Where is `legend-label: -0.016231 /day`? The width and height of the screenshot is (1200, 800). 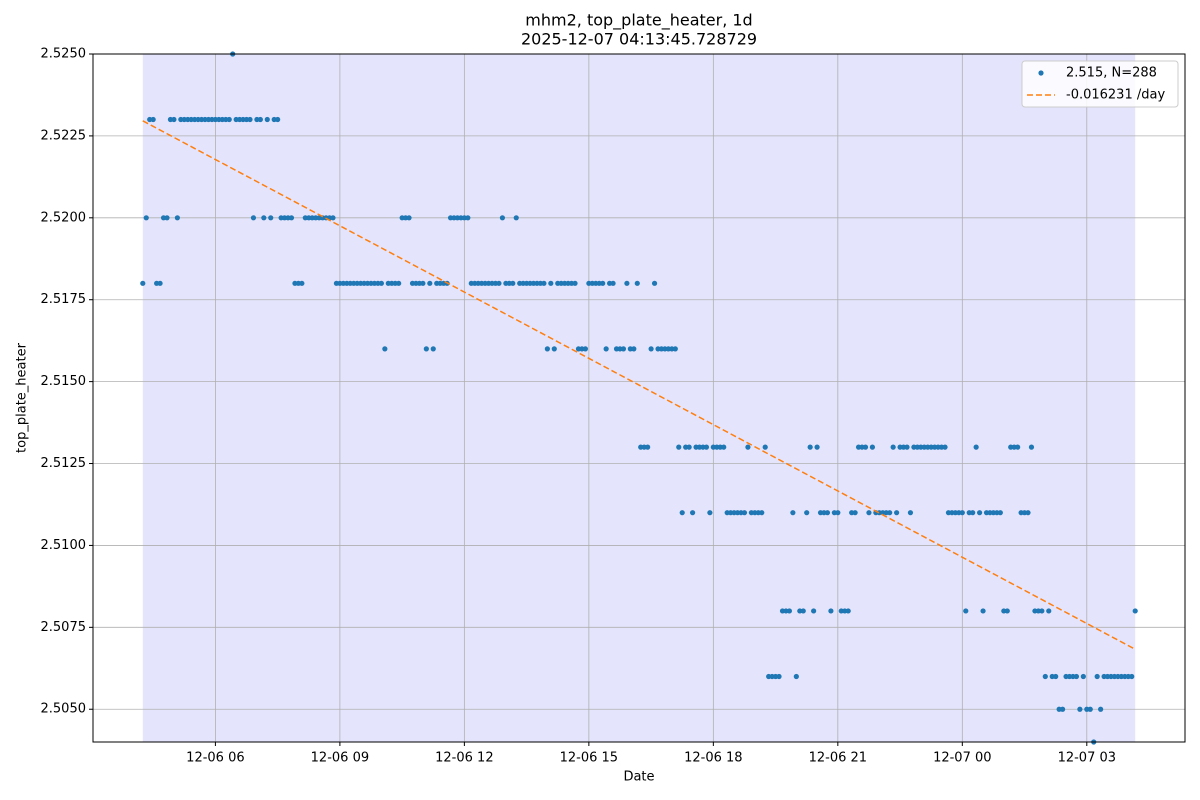 legend-label: -0.016231 /day is located at coordinates (1115, 95).